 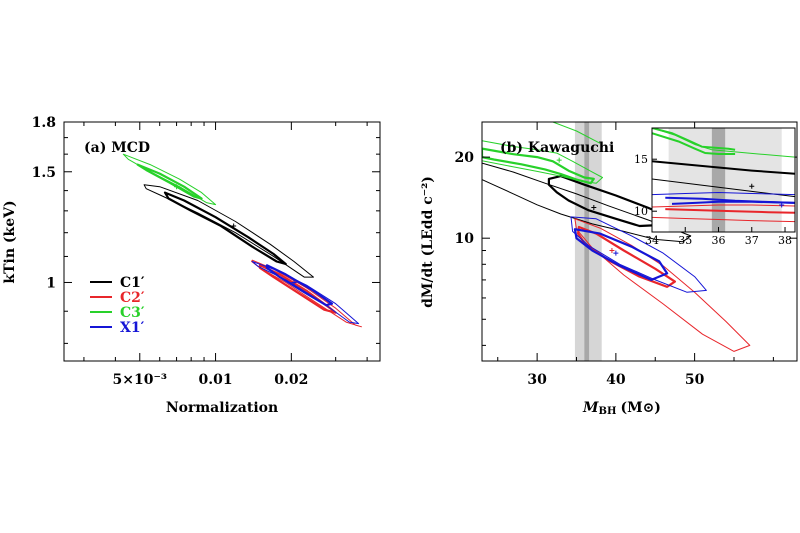 I want to click on legend: C1′ C2′ C3′ X1′, so click(x=117, y=305).